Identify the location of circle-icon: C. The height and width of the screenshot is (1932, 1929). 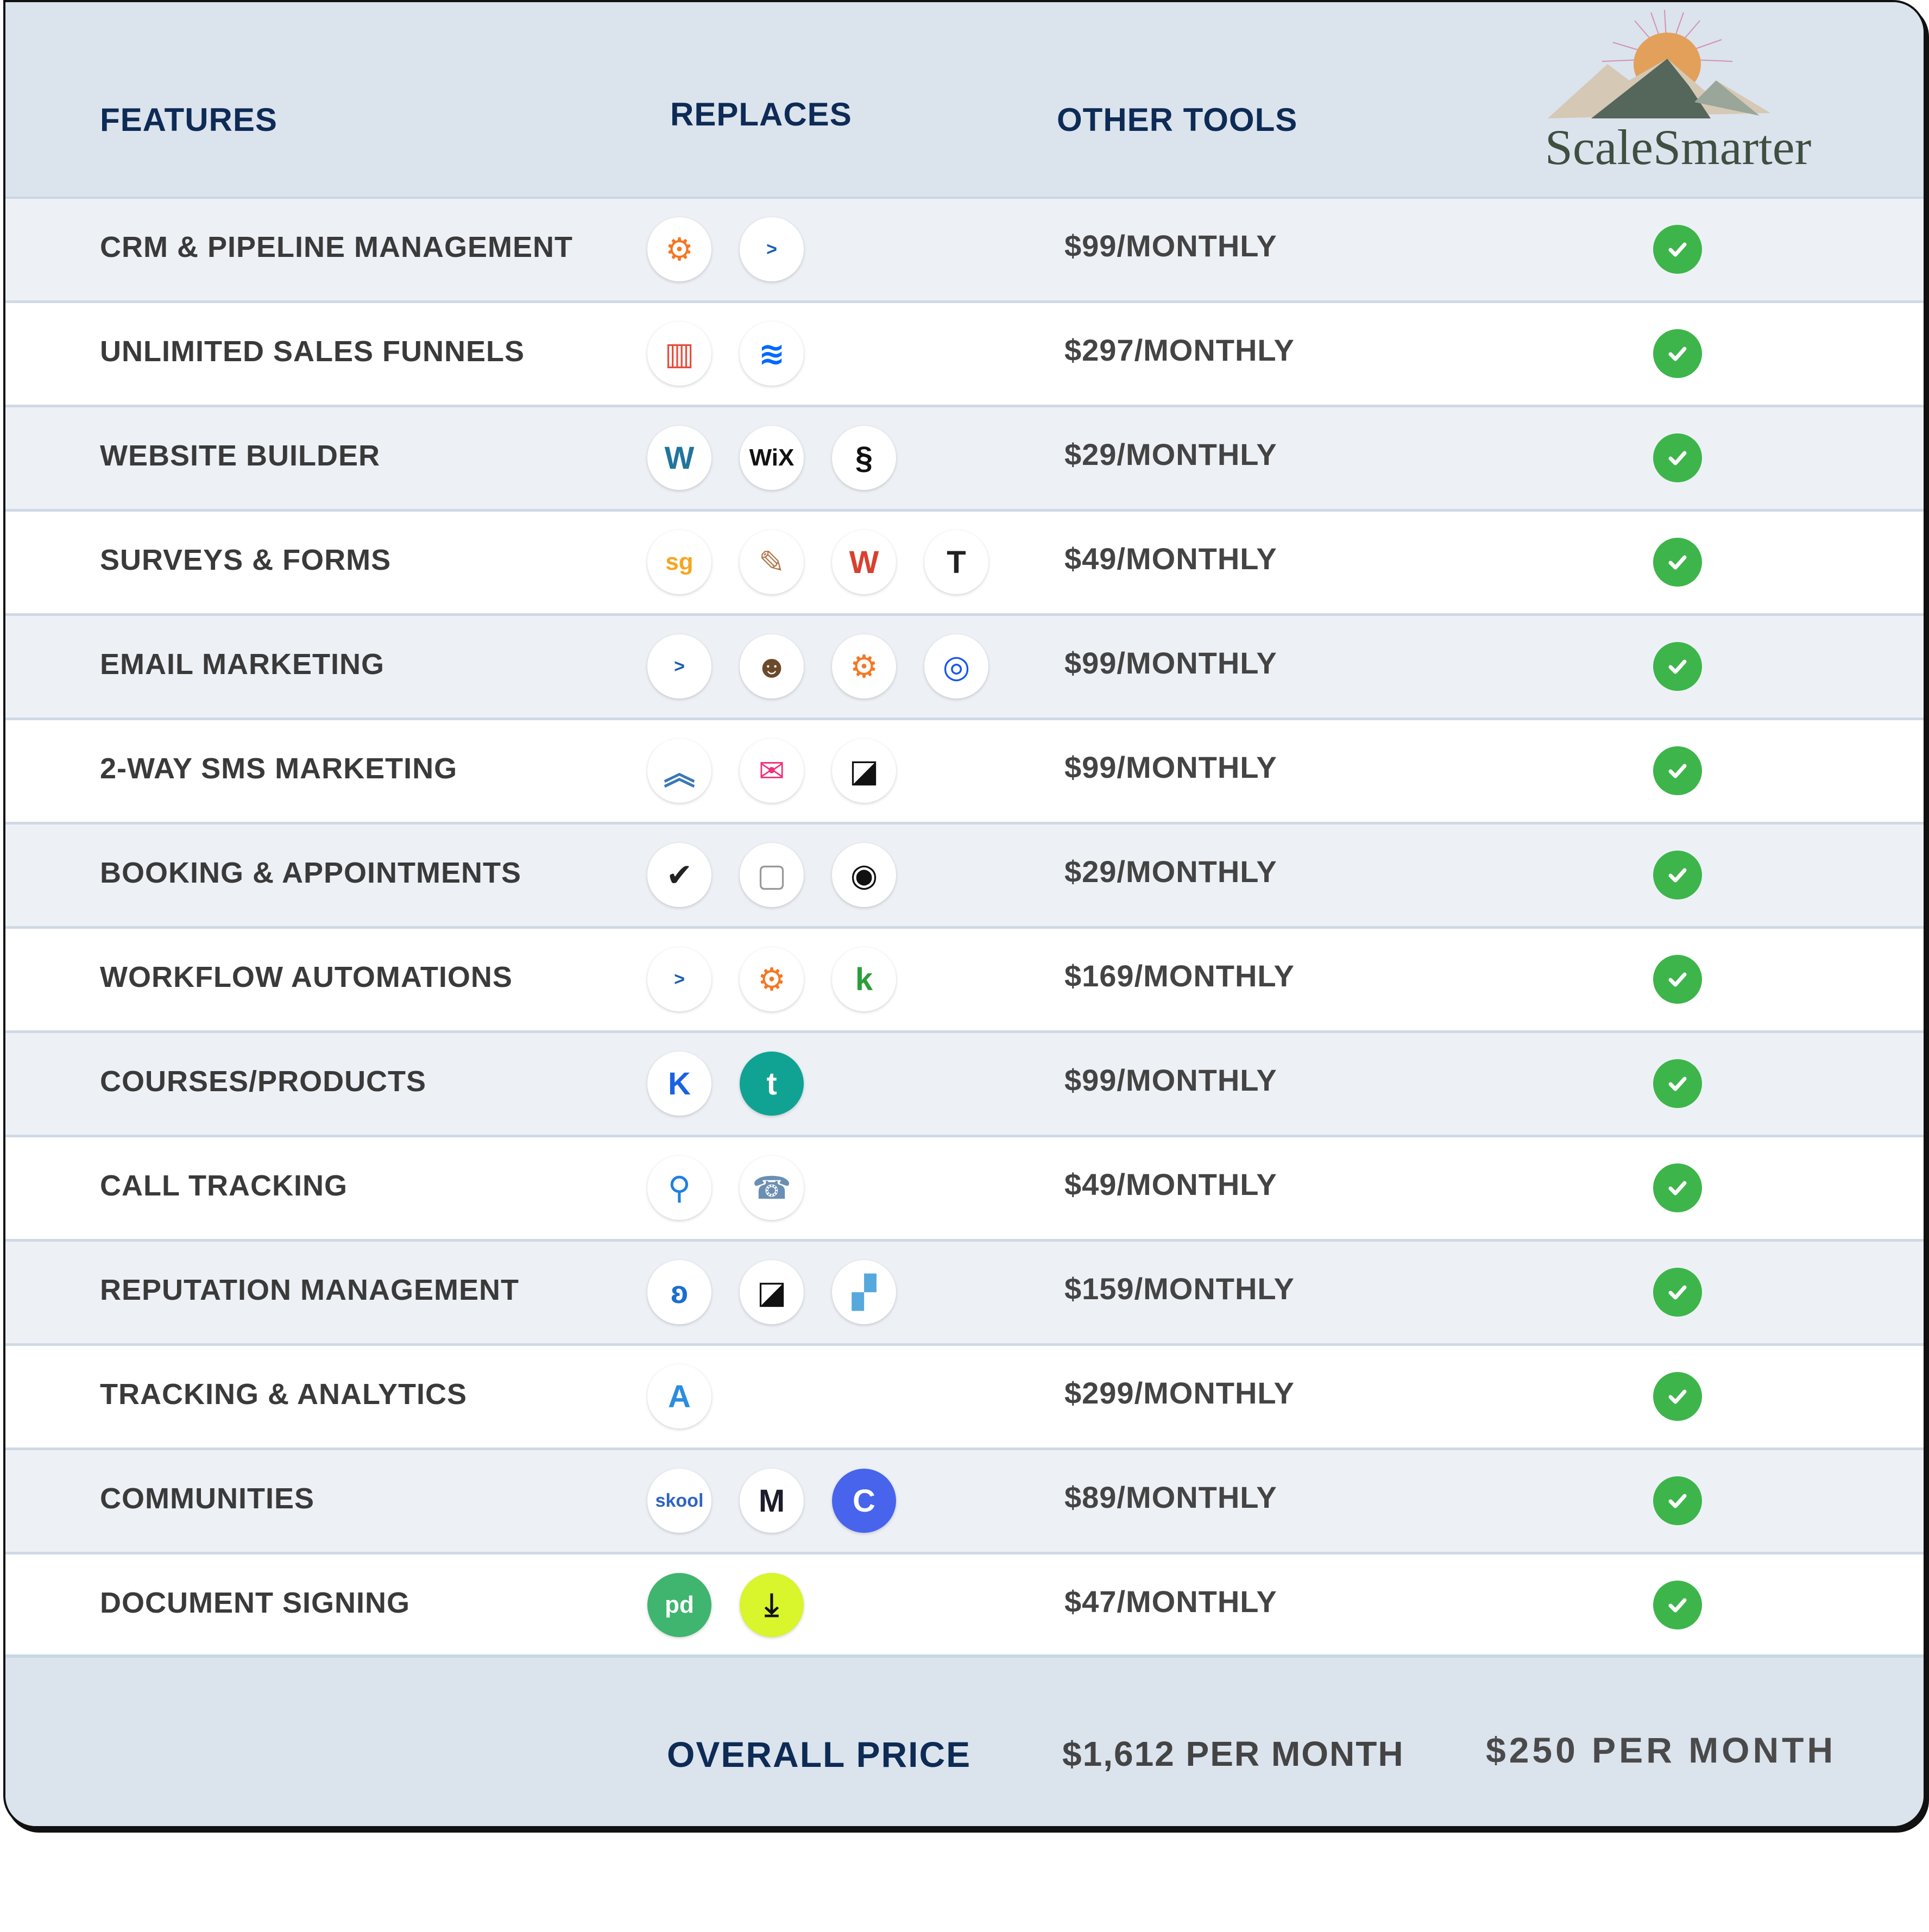
(864, 1501).